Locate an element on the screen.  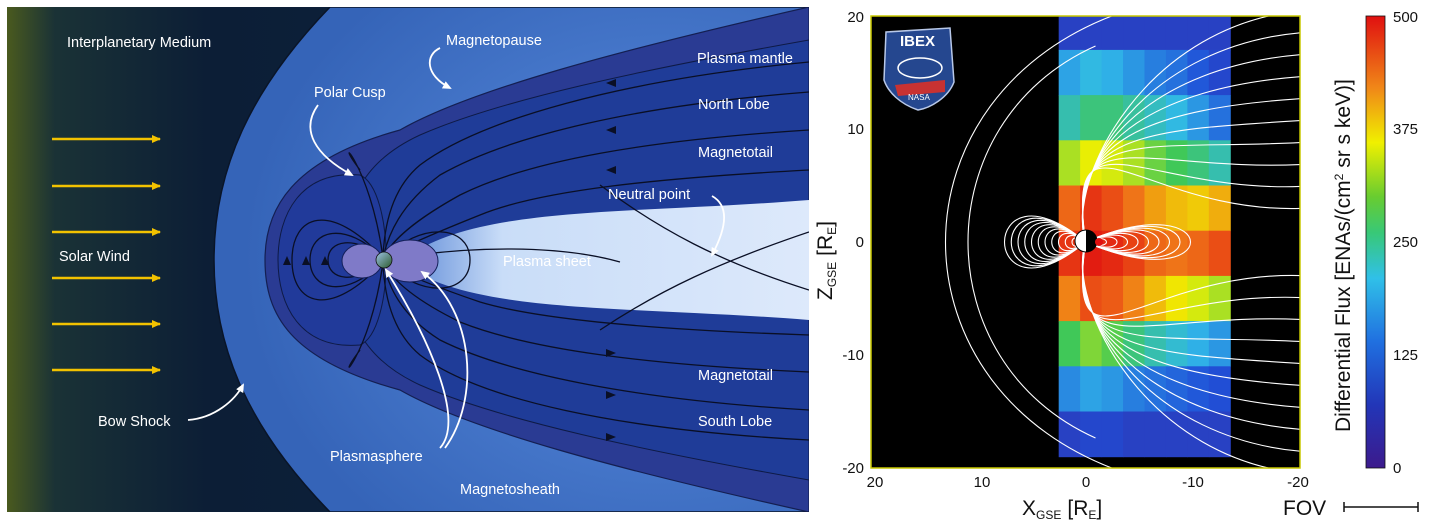
logo-title: IBEX is located at coordinates (917, 41).